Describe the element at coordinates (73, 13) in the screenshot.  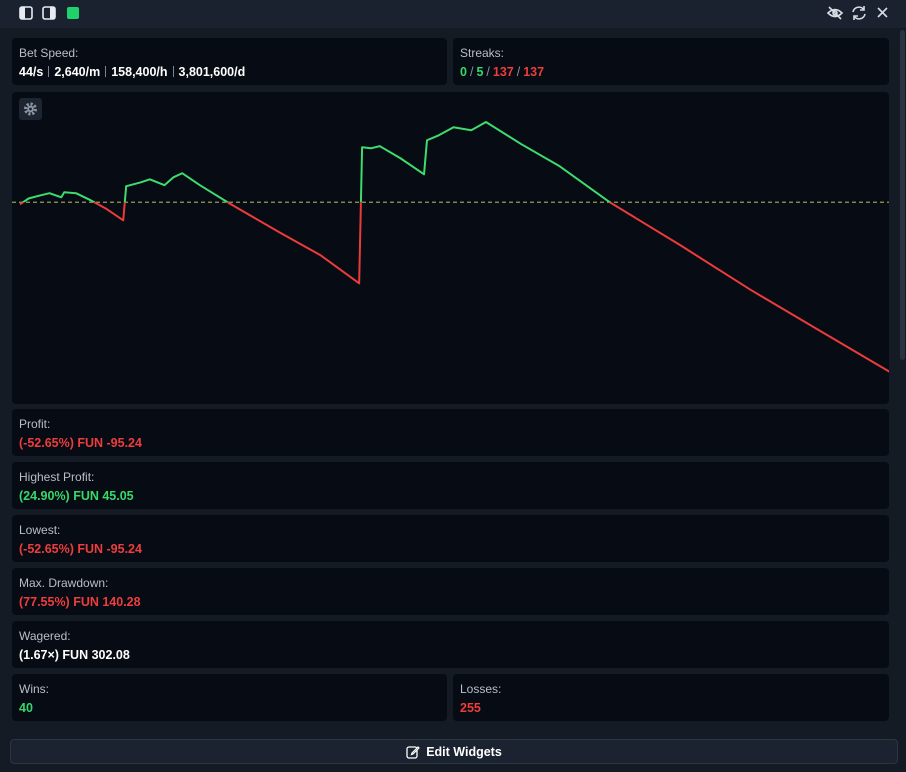
I see `status-square` at that location.